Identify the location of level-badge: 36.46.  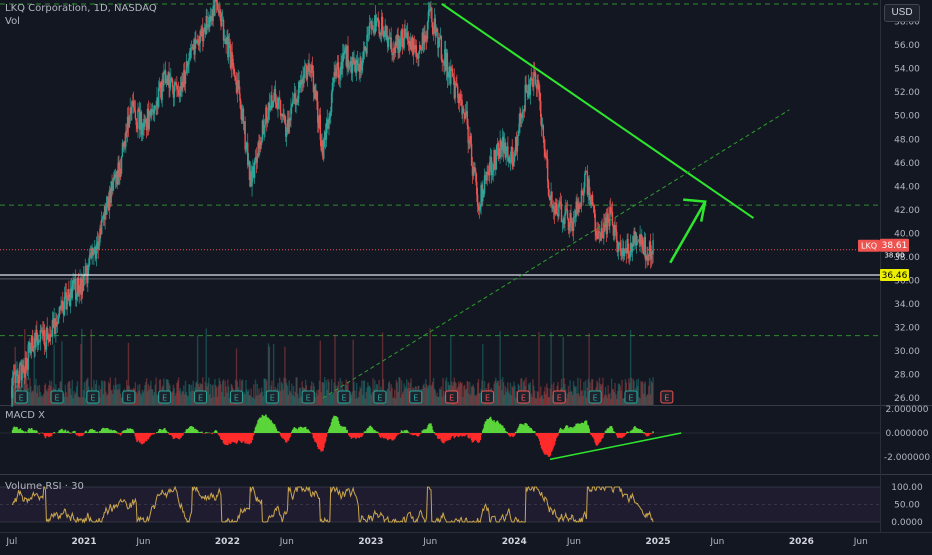
(894, 275).